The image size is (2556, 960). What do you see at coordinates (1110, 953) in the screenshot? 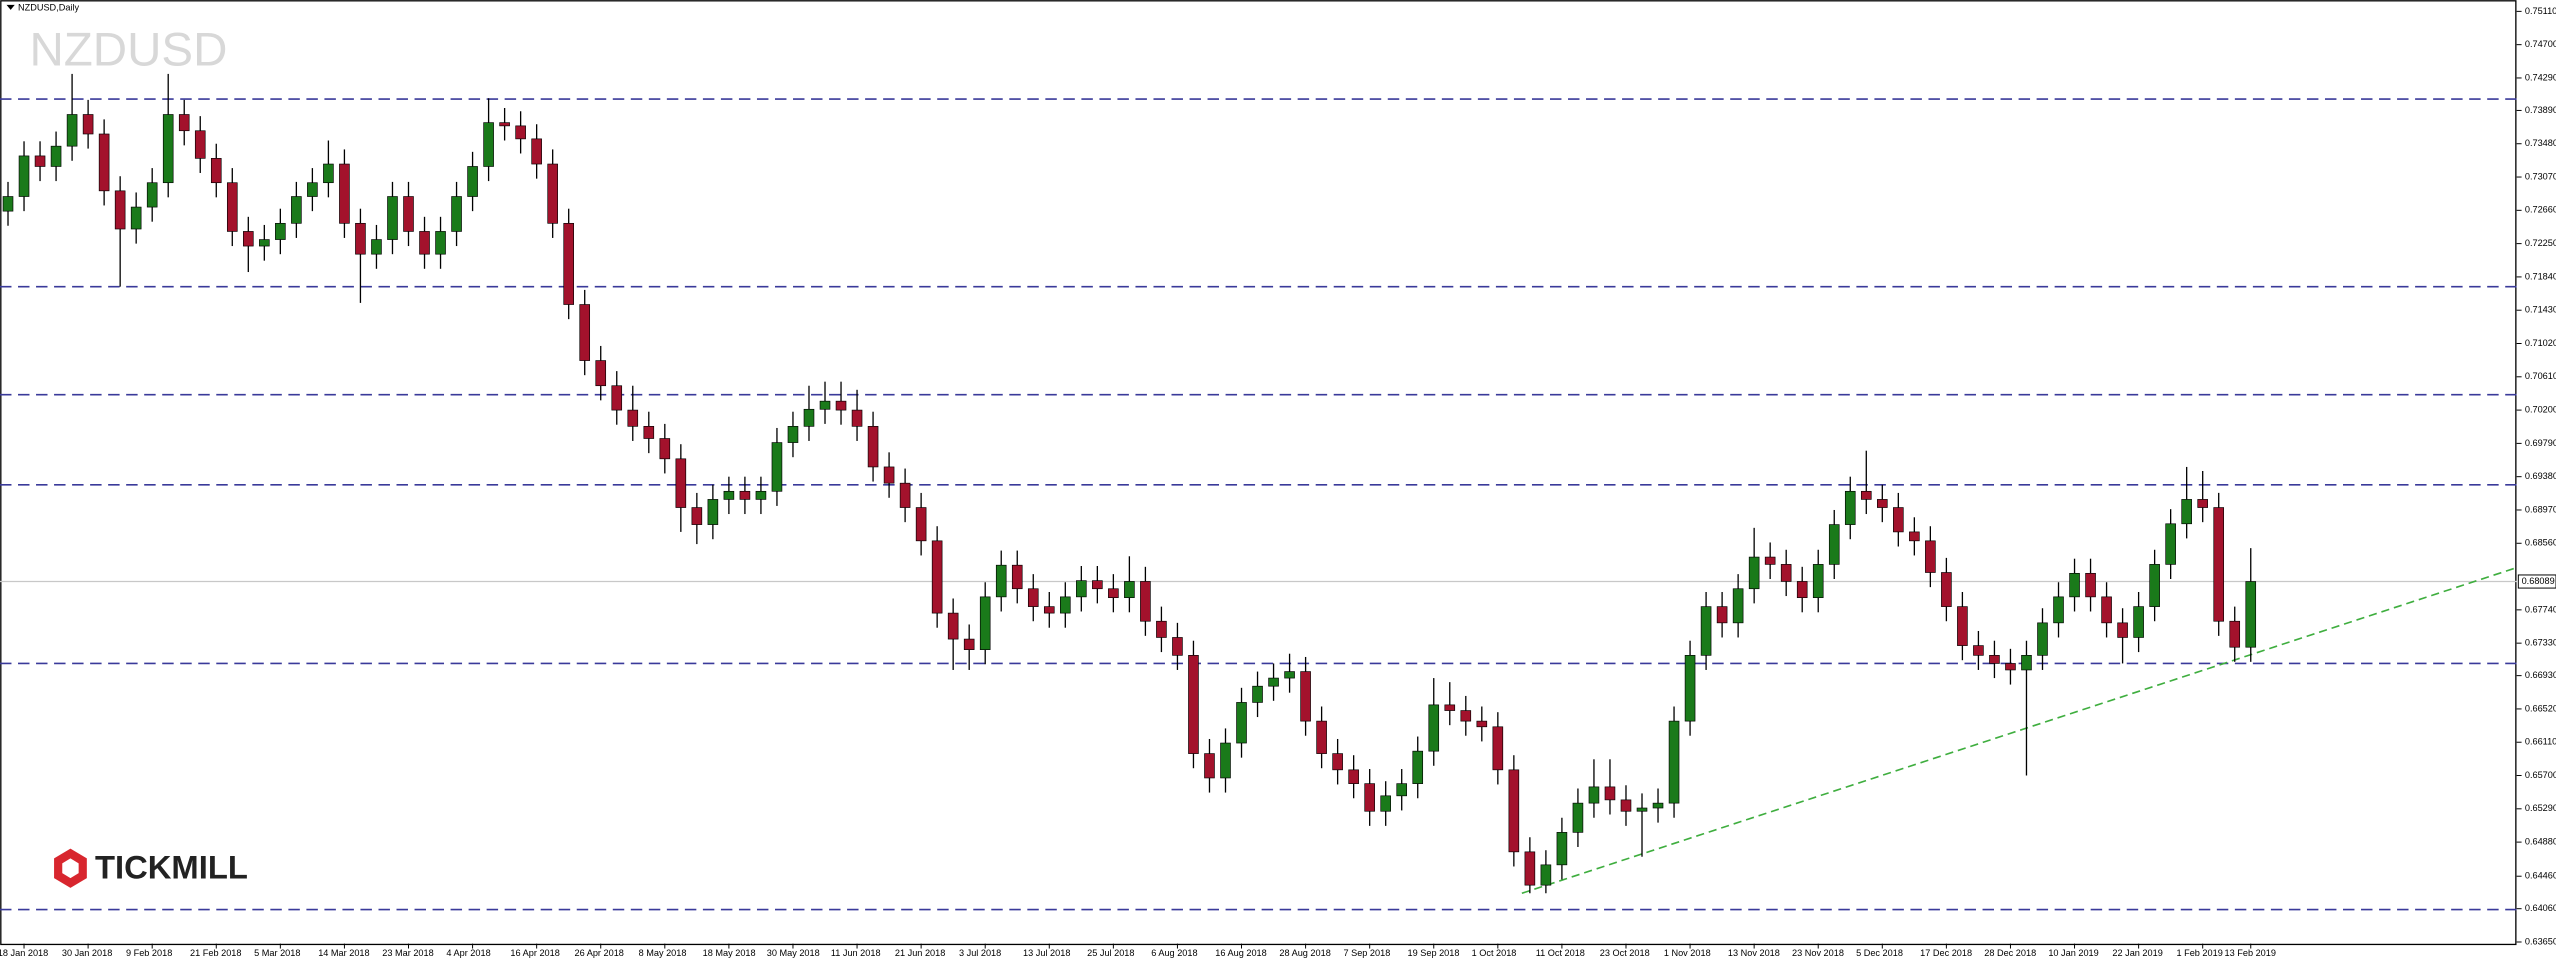
I see `x-tick-label: 25 Jul 2018` at bounding box center [1110, 953].